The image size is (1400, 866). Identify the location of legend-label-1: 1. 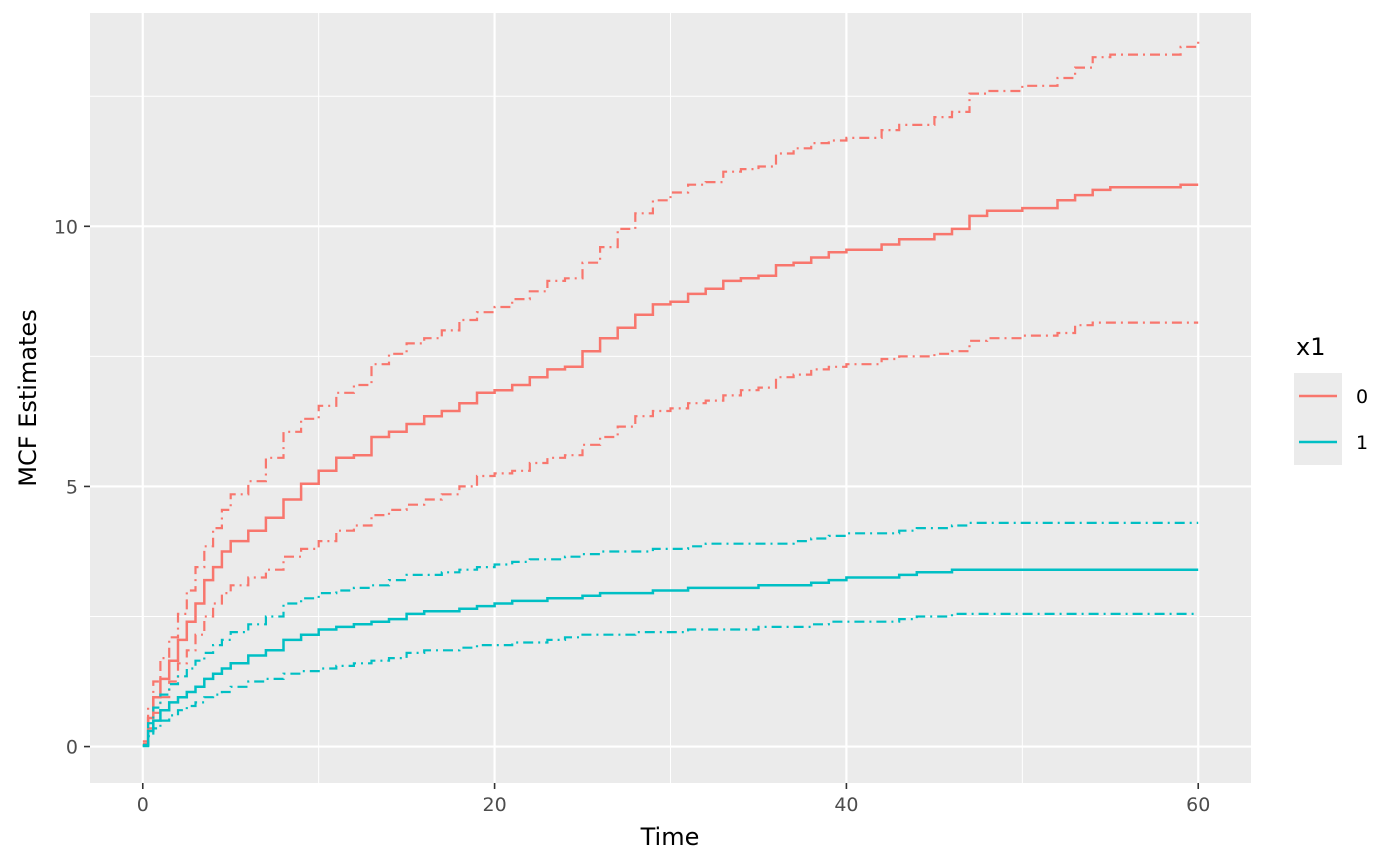
(1362, 443).